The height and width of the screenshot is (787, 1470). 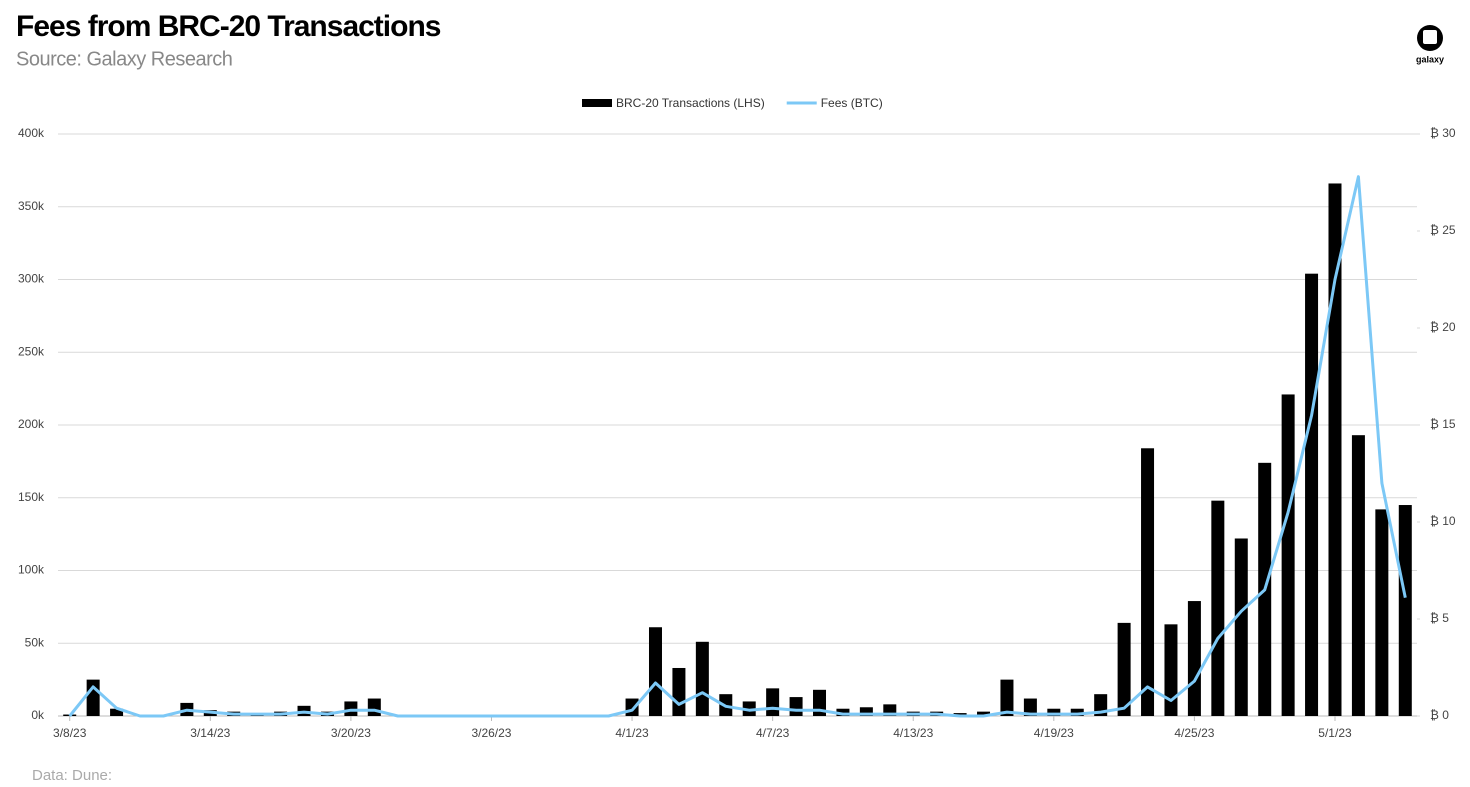 What do you see at coordinates (351, 733) in the screenshot?
I see `x-tick-label: 3/20/23` at bounding box center [351, 733].